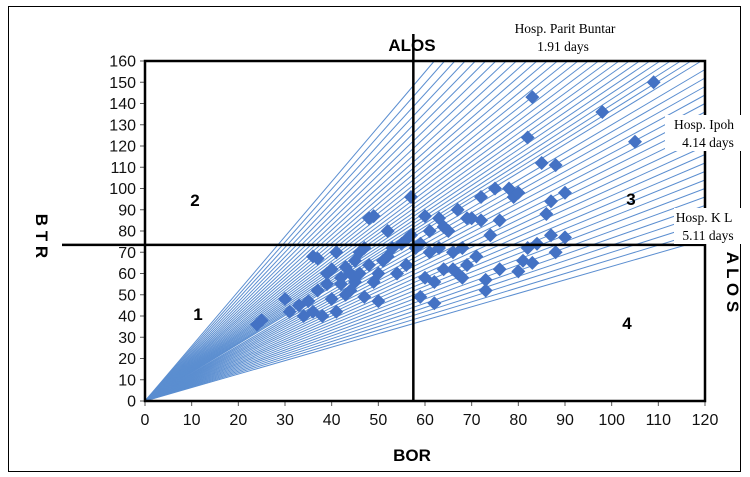  What do you see at coordinates (127, 338) in the screenshot?
I see `y-tick-label: 30` at bounding box center [127, 338].